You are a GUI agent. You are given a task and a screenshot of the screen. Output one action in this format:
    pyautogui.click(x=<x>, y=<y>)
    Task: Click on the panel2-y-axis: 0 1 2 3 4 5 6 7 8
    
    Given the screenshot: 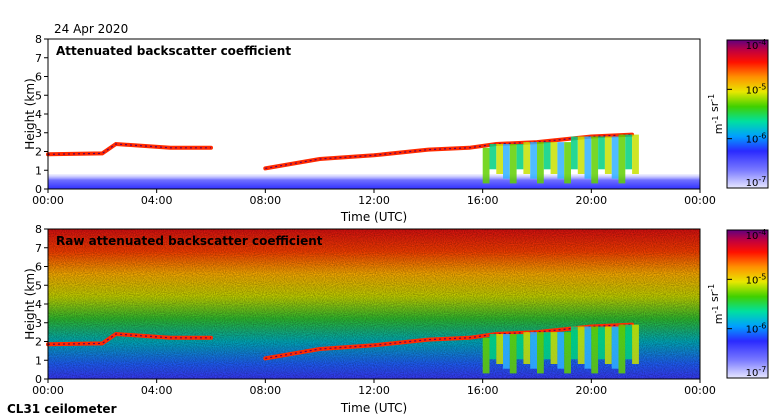 What is the action you would take?
    pyautogui.click(x=41, y=304)
    